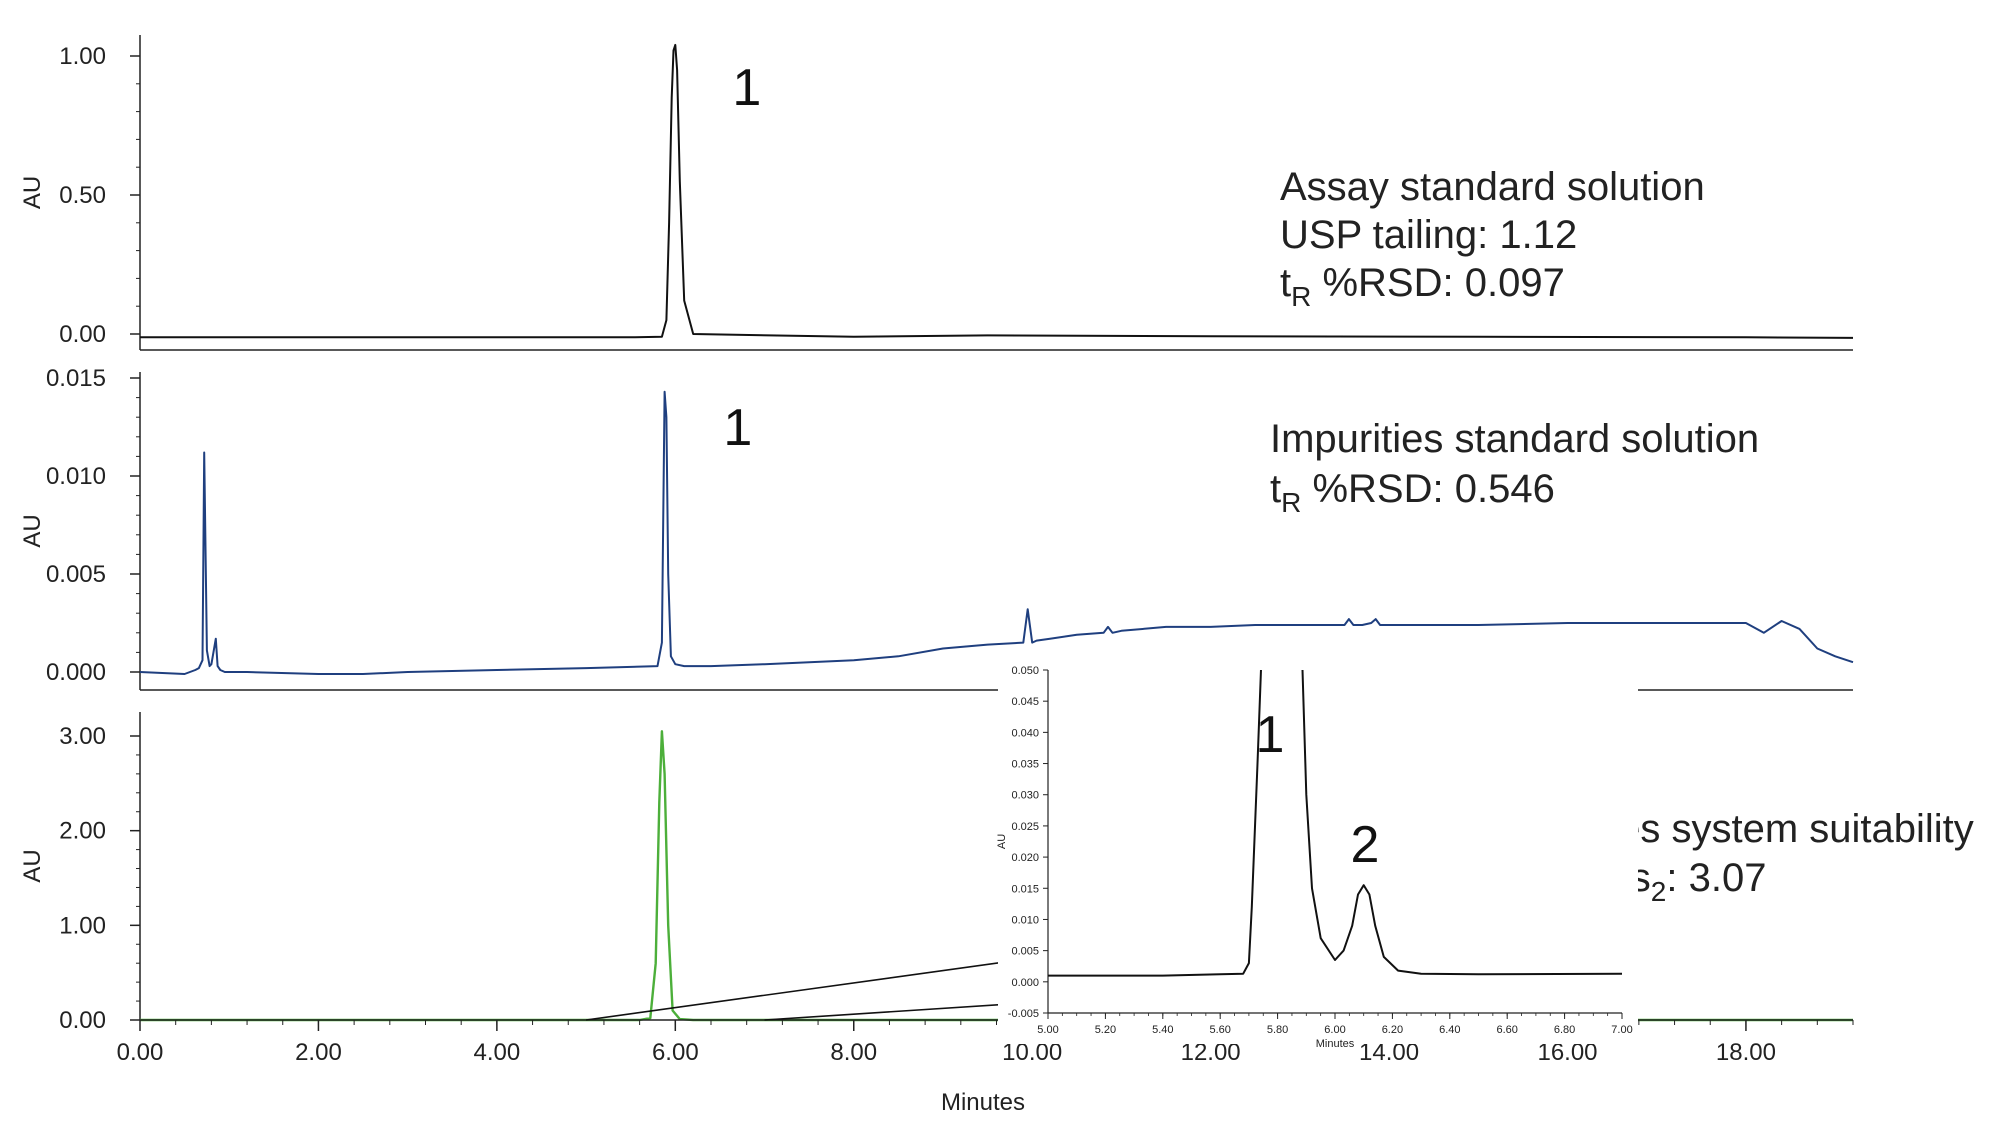 The image size is (2000, 1138). I want to click on inset-x-tick-label: 5.80, so click(1277, 1030).